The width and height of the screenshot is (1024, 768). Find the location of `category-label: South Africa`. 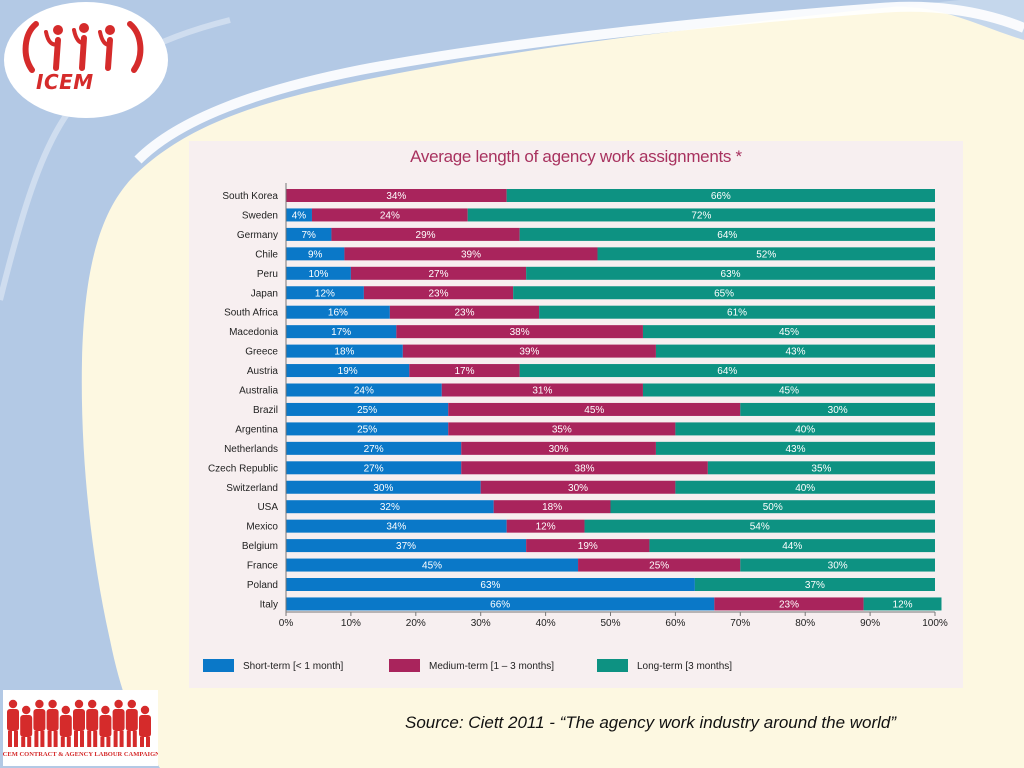

category-label: South Africa is located at coordinates (251, 313).